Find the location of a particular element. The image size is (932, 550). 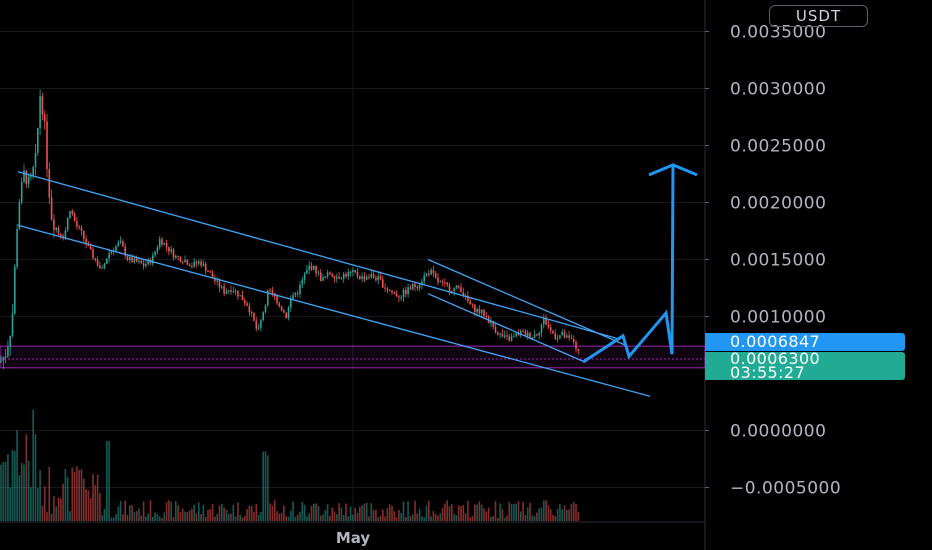

projection-arrowhead is located at coordinates (673, 170).